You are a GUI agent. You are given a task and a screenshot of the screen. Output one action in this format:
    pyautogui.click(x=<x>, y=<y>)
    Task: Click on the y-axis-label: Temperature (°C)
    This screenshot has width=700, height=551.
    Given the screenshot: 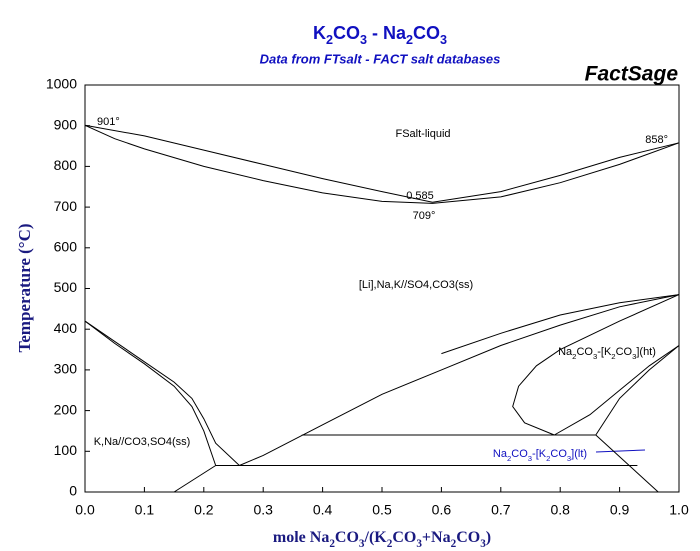 What is the action you would take?
    pyautogui.click(x=24, y=287)
    